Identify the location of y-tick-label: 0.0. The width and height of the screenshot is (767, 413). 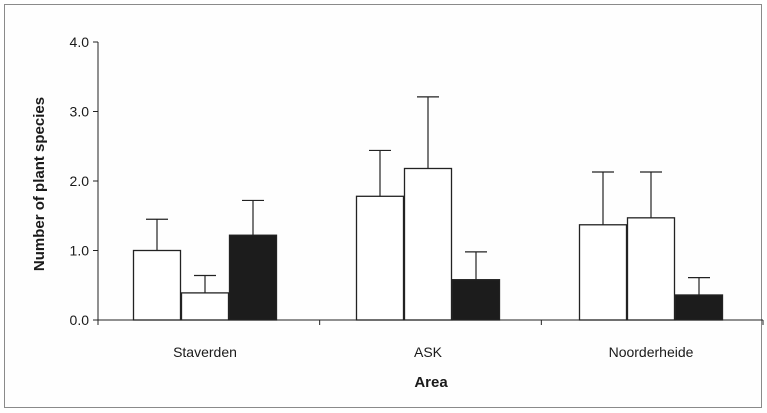
(80, 320).